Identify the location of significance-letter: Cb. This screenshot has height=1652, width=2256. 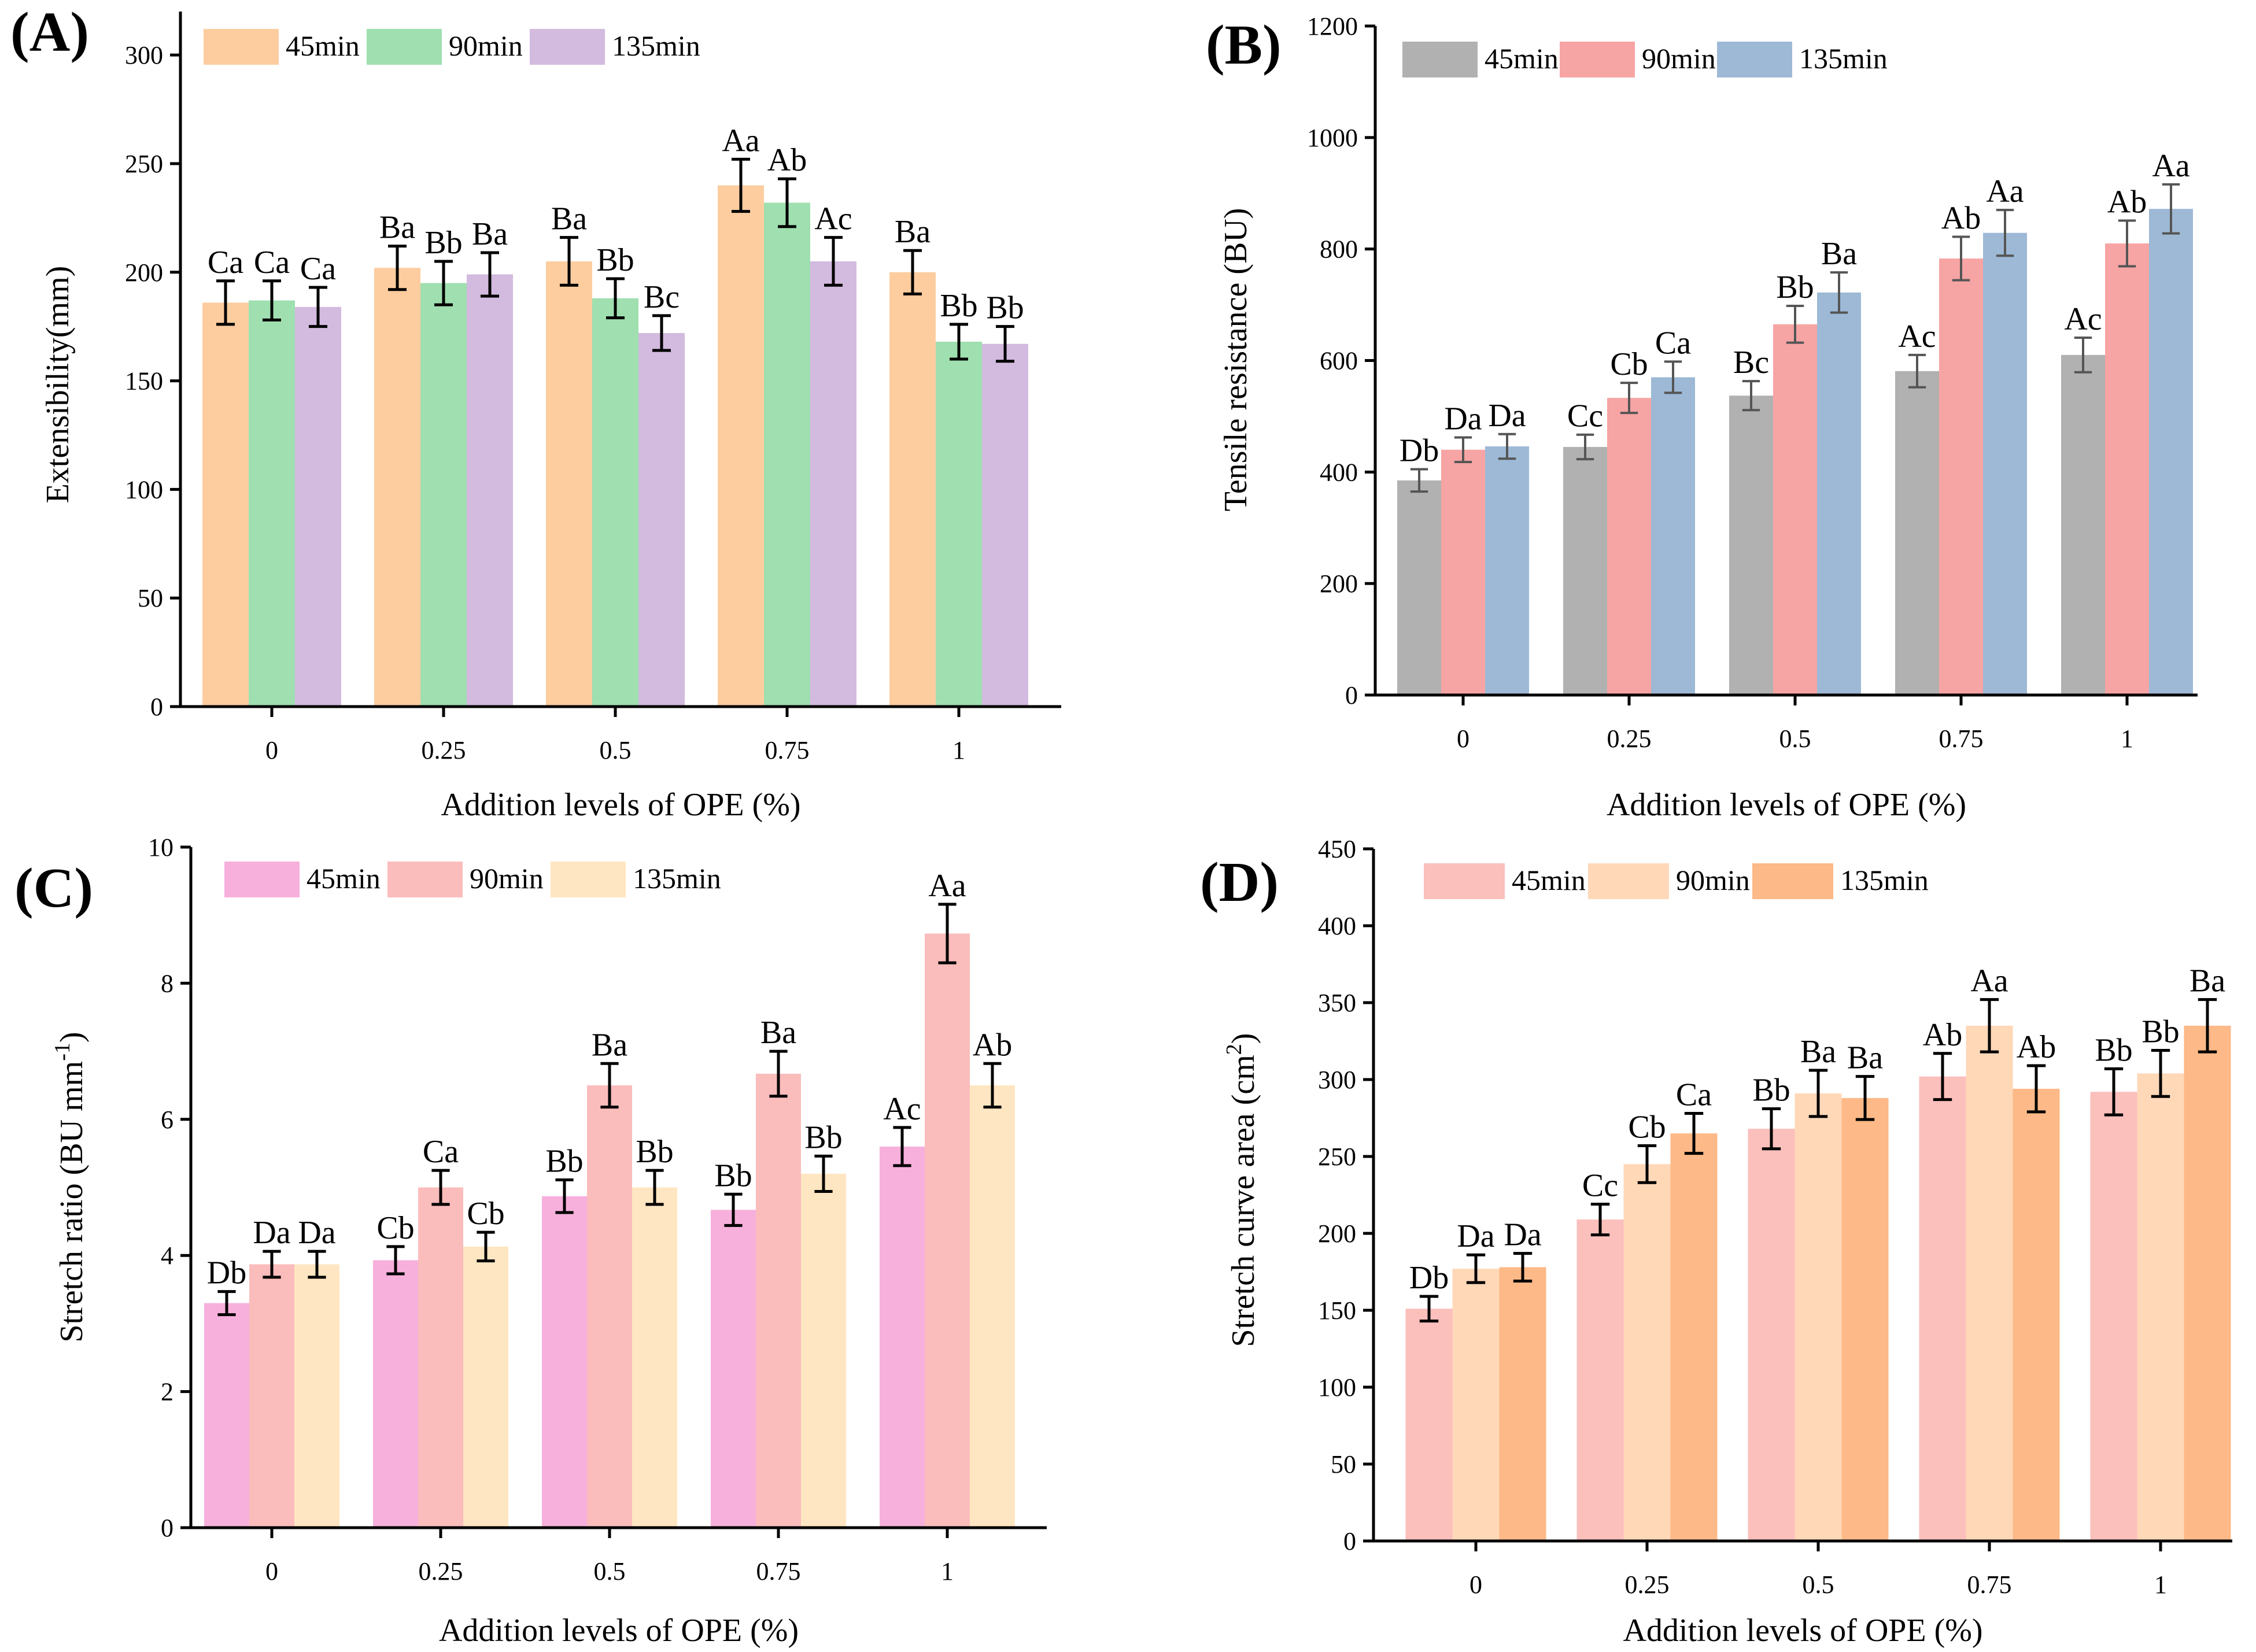
(485, 1214).